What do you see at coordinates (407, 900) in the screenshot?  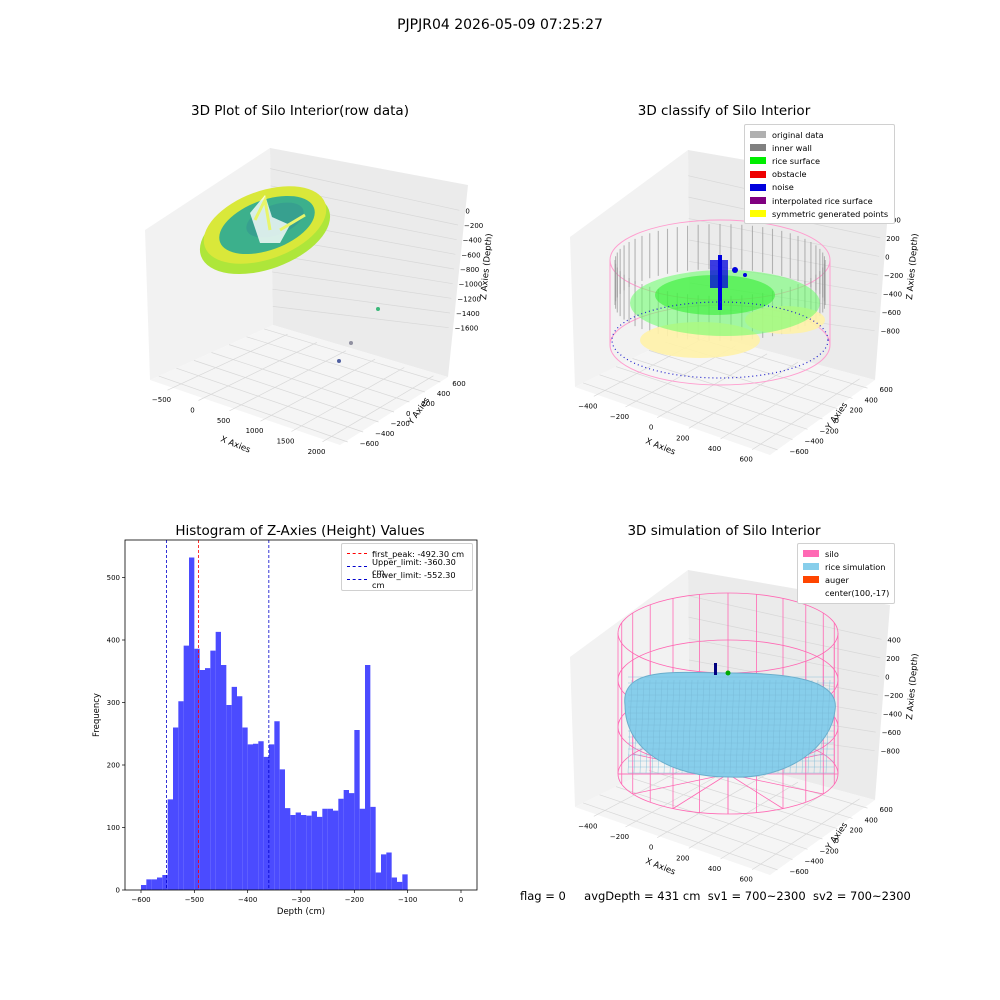 I see `x-tick-label: −100` at bounding box center [407, 900].